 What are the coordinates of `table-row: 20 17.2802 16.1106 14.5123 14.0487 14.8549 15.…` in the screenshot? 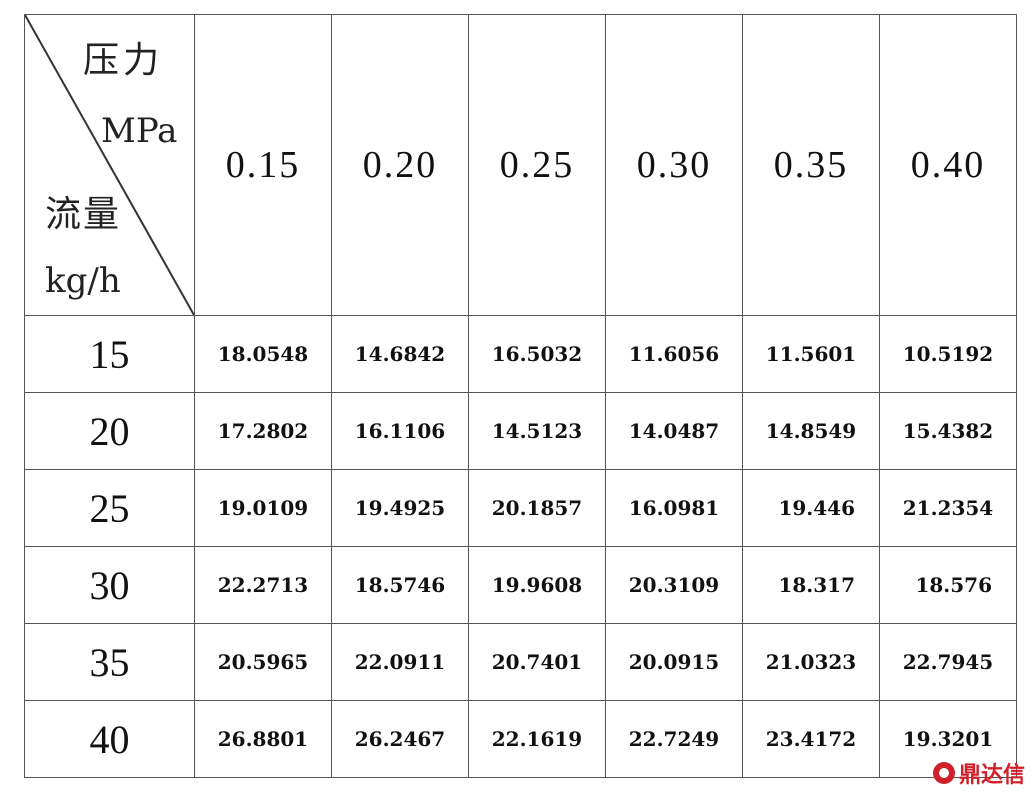 It's located at (520, 431).